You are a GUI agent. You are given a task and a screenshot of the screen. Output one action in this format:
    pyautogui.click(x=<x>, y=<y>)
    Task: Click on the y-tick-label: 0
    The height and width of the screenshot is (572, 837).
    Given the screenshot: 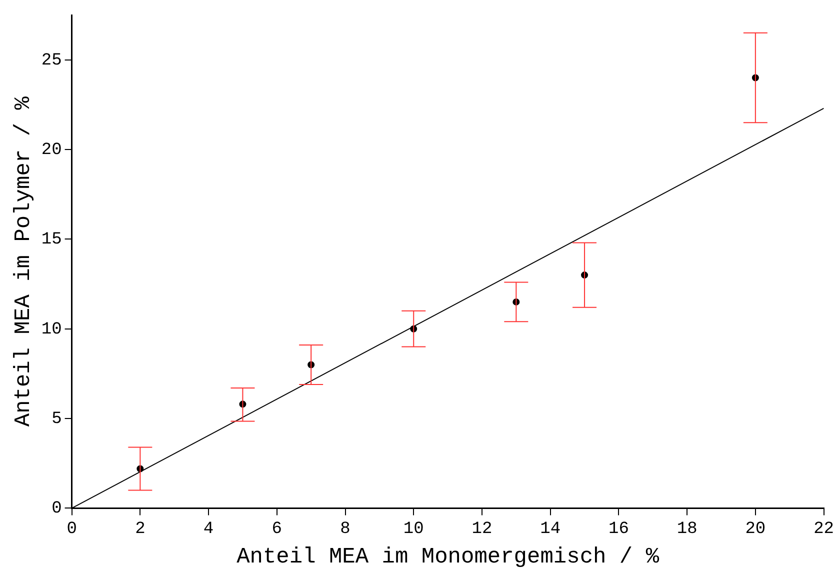 What is the action you would take?
    pyautogui.click(x=57, y=509)
    